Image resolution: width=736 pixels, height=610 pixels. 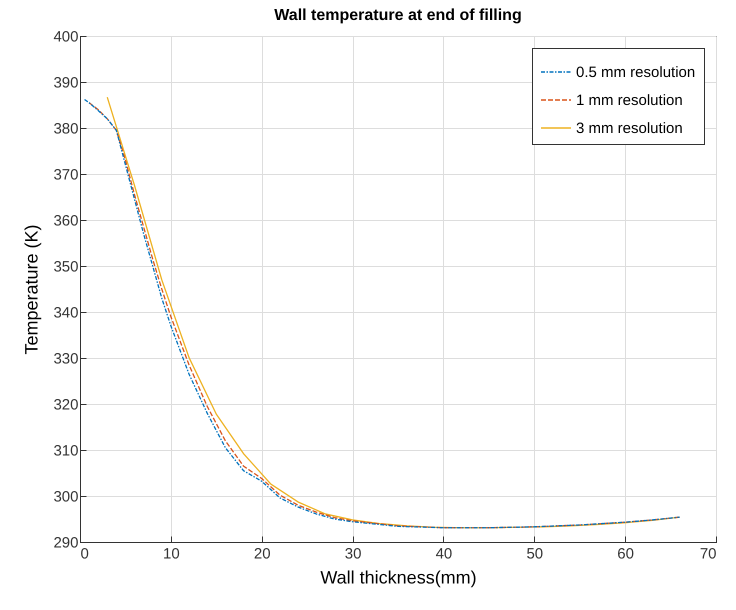 I want to click on legend-label: 3 mm resolution, so click(x=629, y=128).